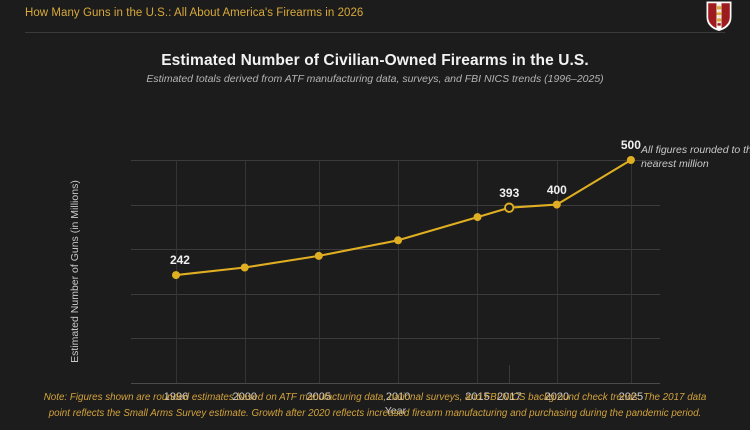 The width and height of the screenshot is (750, 430). I want to click on gridline-x-2010, so click(398, 271).